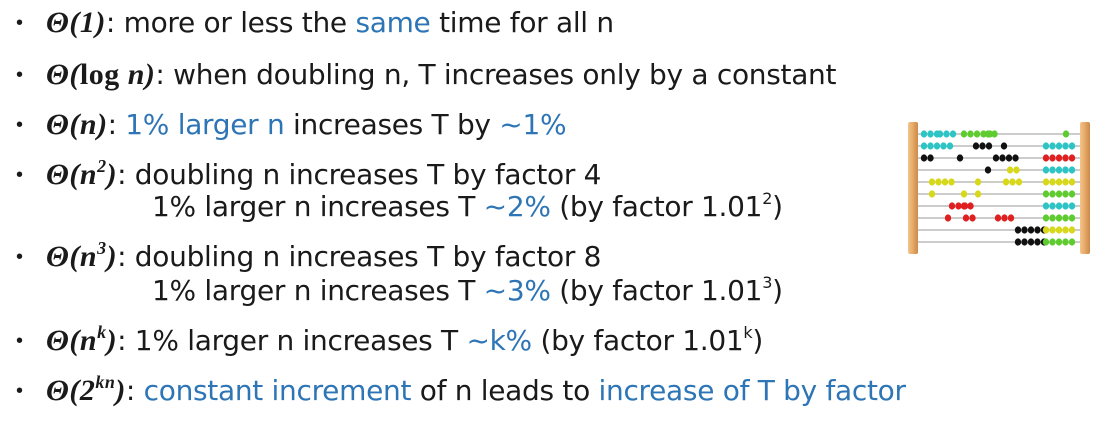 This screenshot has width=1096, height=436. Describe the element at coordinates (517, 290) in the screenshot. I see `highlight-3-percent: ~3%` at that location.